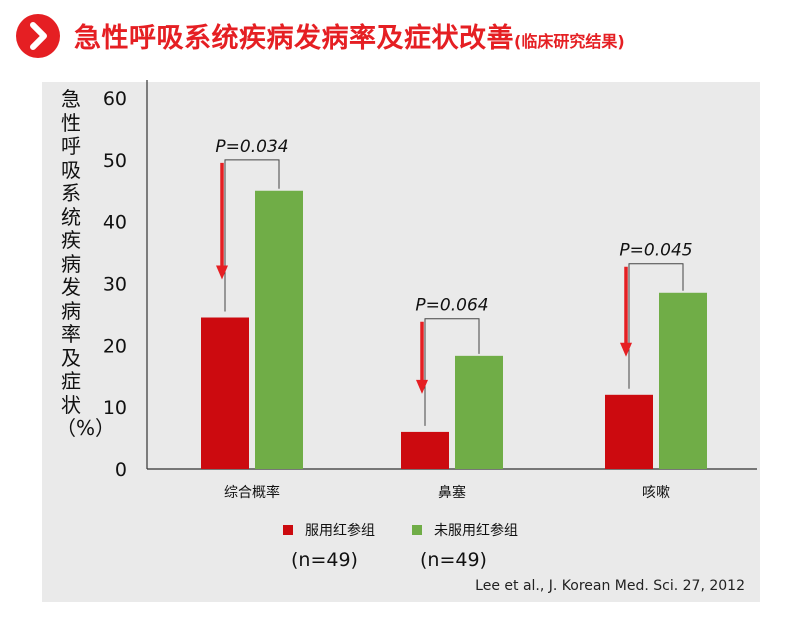 The height and width of the screenshot is (621, 800). I want to click on x-tick-label: 鼻塞, so click(452, 492).